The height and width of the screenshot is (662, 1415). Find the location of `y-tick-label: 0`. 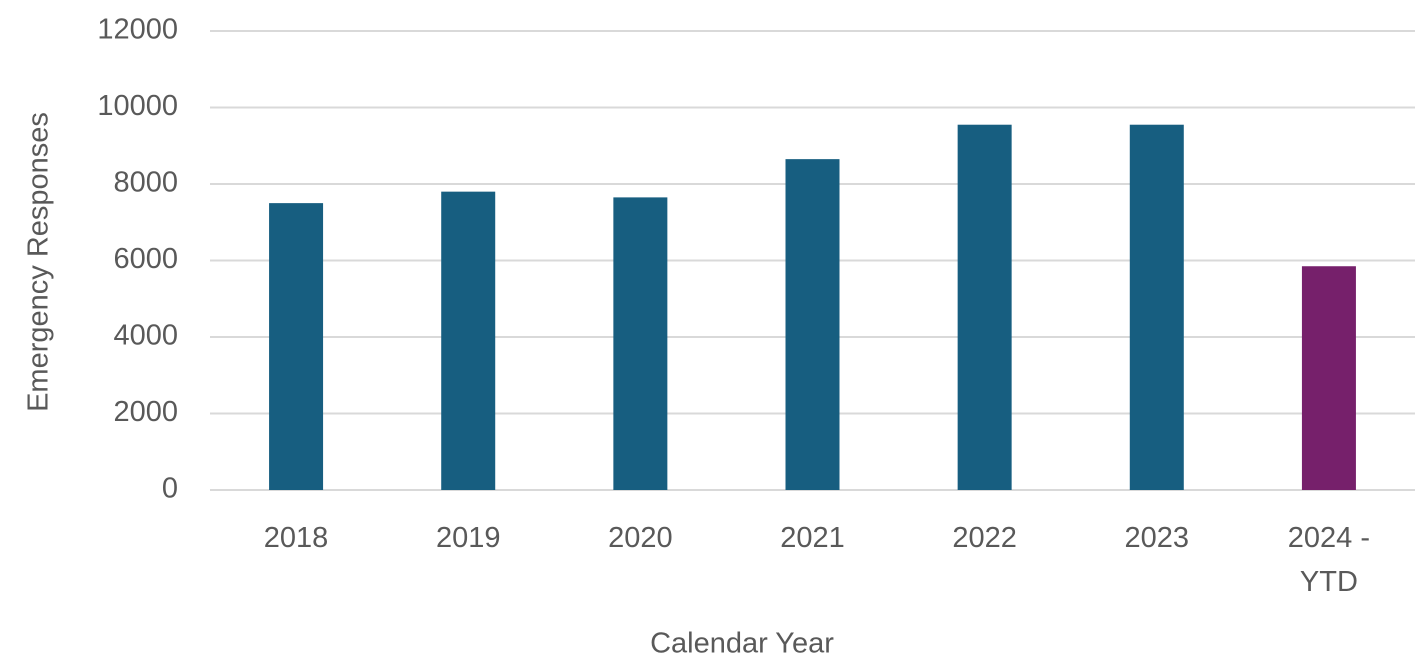

y-tick-label: 0 is located at coordinates (170, 489).